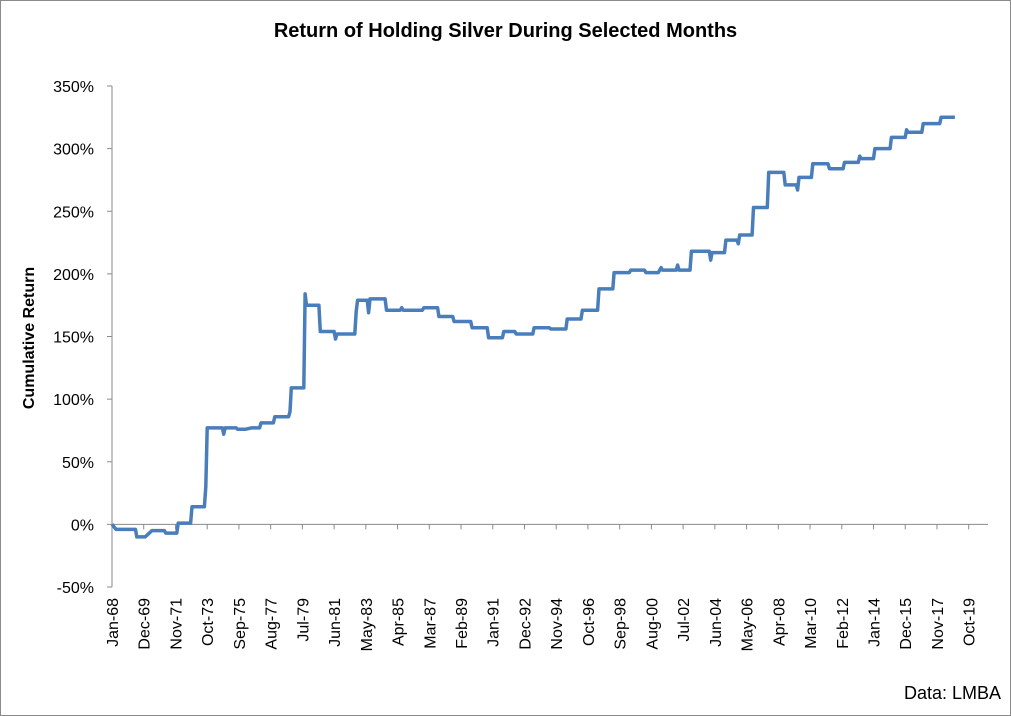 The height and width of the screenshot is (716, 1011). What do you see at coordinates (272, 624) in the screenshot?
I see `x-tick-label: Aug-77` at bounding box center [272, 624].